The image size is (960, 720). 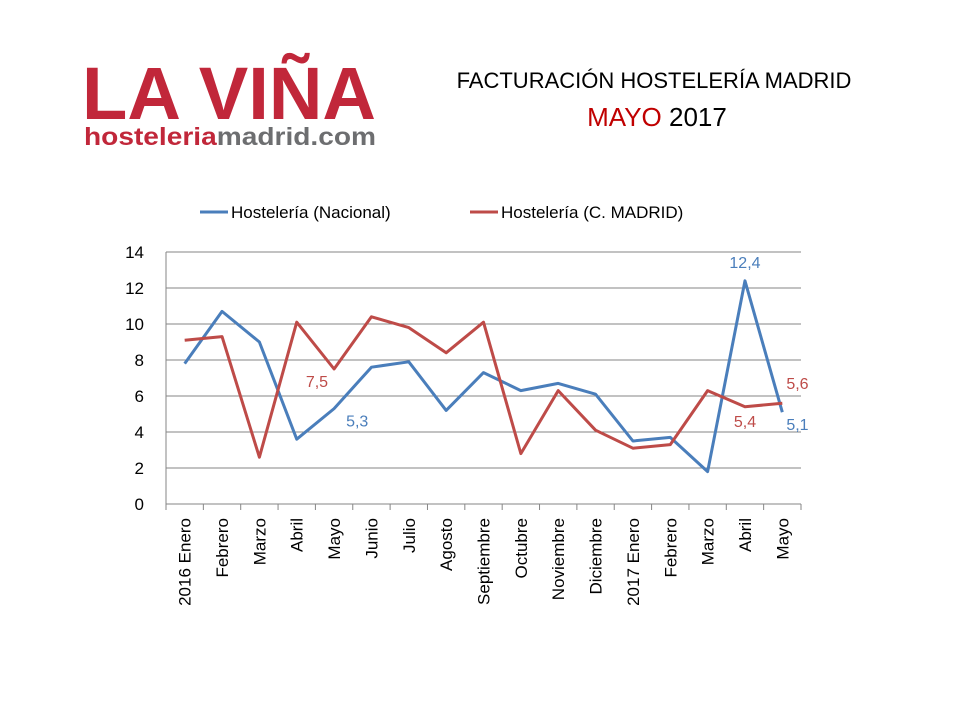 I want to click on logo-site: hosteleria madrid.com, so click(x=230, y=137).